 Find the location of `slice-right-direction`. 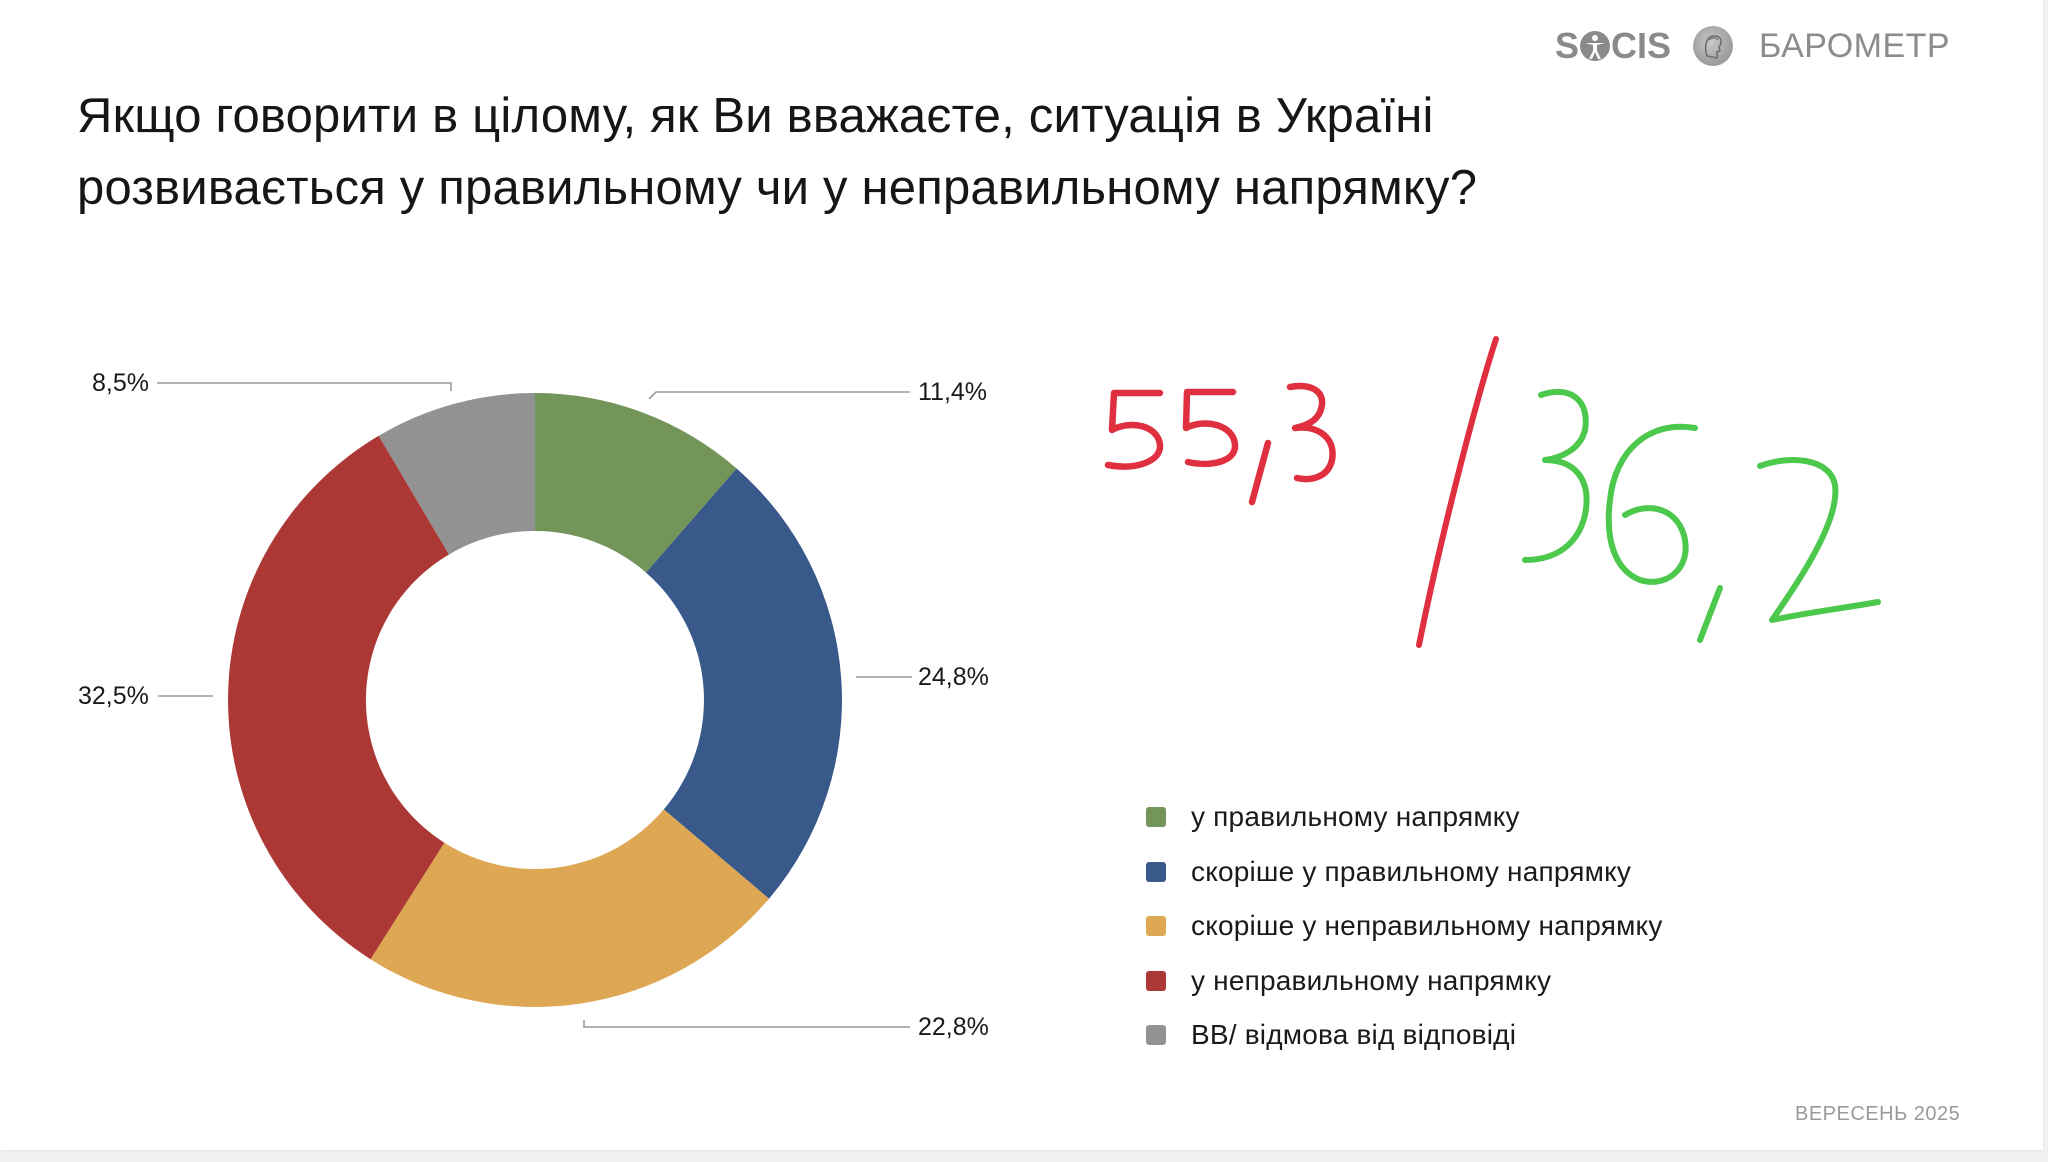

slice-right-direction is located at coordinates (636, 483).